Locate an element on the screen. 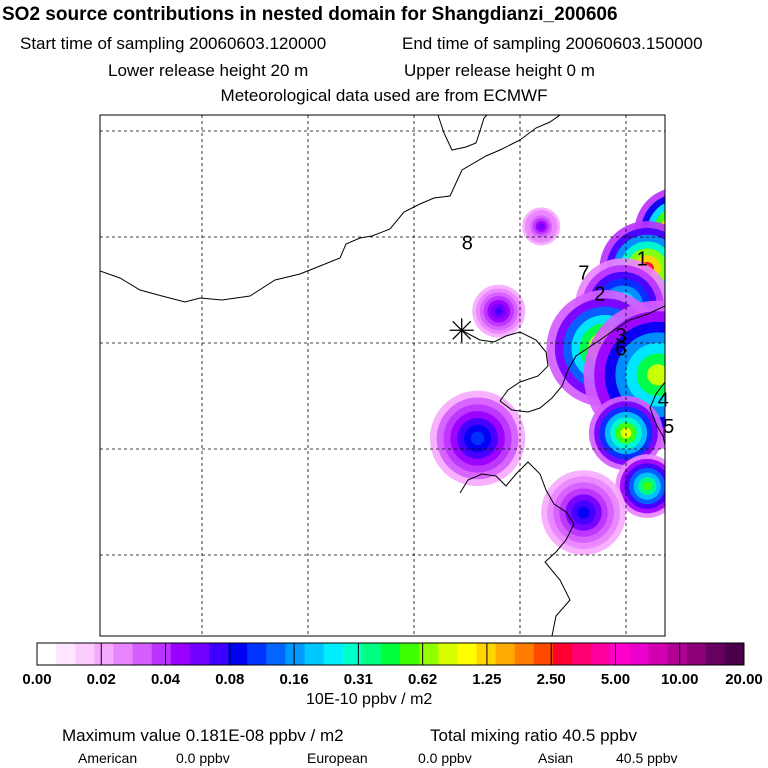 The width and height of the screenshot is (768, 768). met-data-label: Meteorological data used are from ECMWF is located at coordinates (384, 95).